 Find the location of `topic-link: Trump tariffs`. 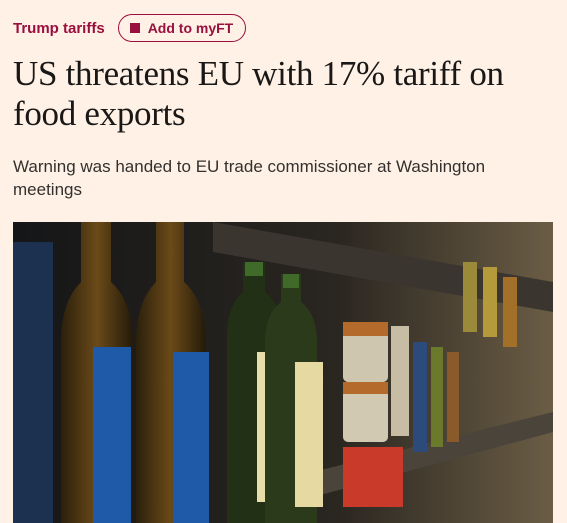

topic-link: Trump tariffs is located at coordinates (59, 28).